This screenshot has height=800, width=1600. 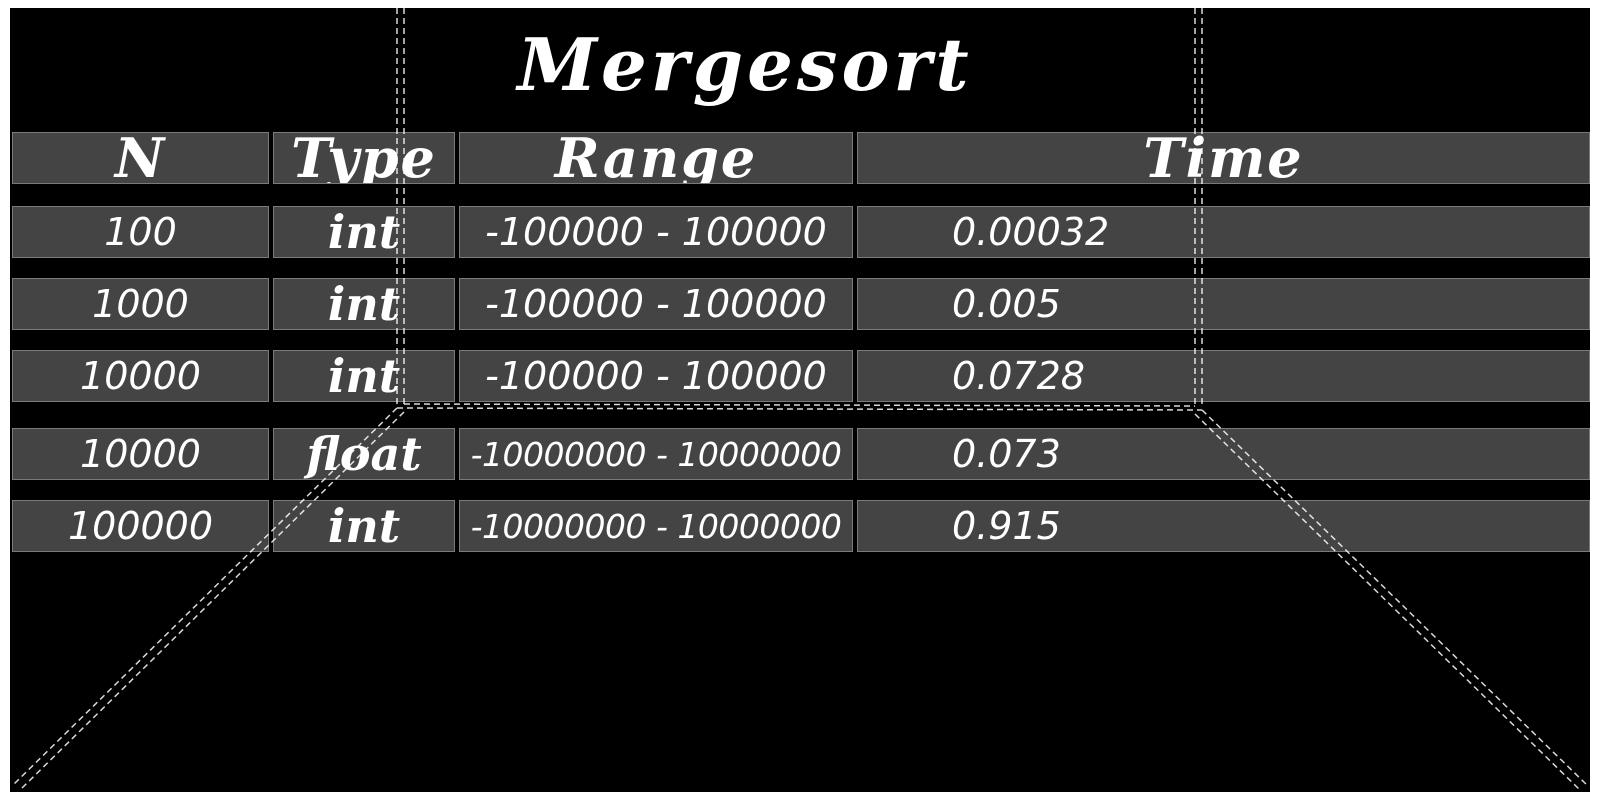 What do you see at coordinates (1223, 304) in the screenshot?
I see `cell-time: 0.005` at bounding box center [1223, 304].